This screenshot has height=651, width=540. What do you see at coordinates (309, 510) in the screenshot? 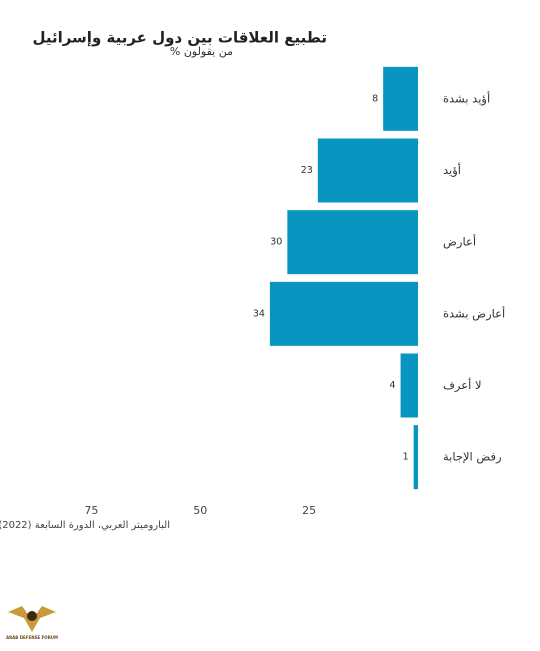
I see `x-tick-label: 25` at bounding box center [309, 510].